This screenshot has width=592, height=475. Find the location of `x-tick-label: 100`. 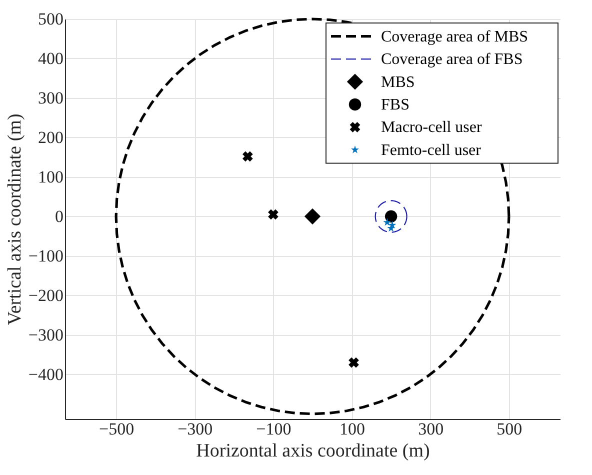

x-tick-label: 100 is located at coordinates (353, 429).